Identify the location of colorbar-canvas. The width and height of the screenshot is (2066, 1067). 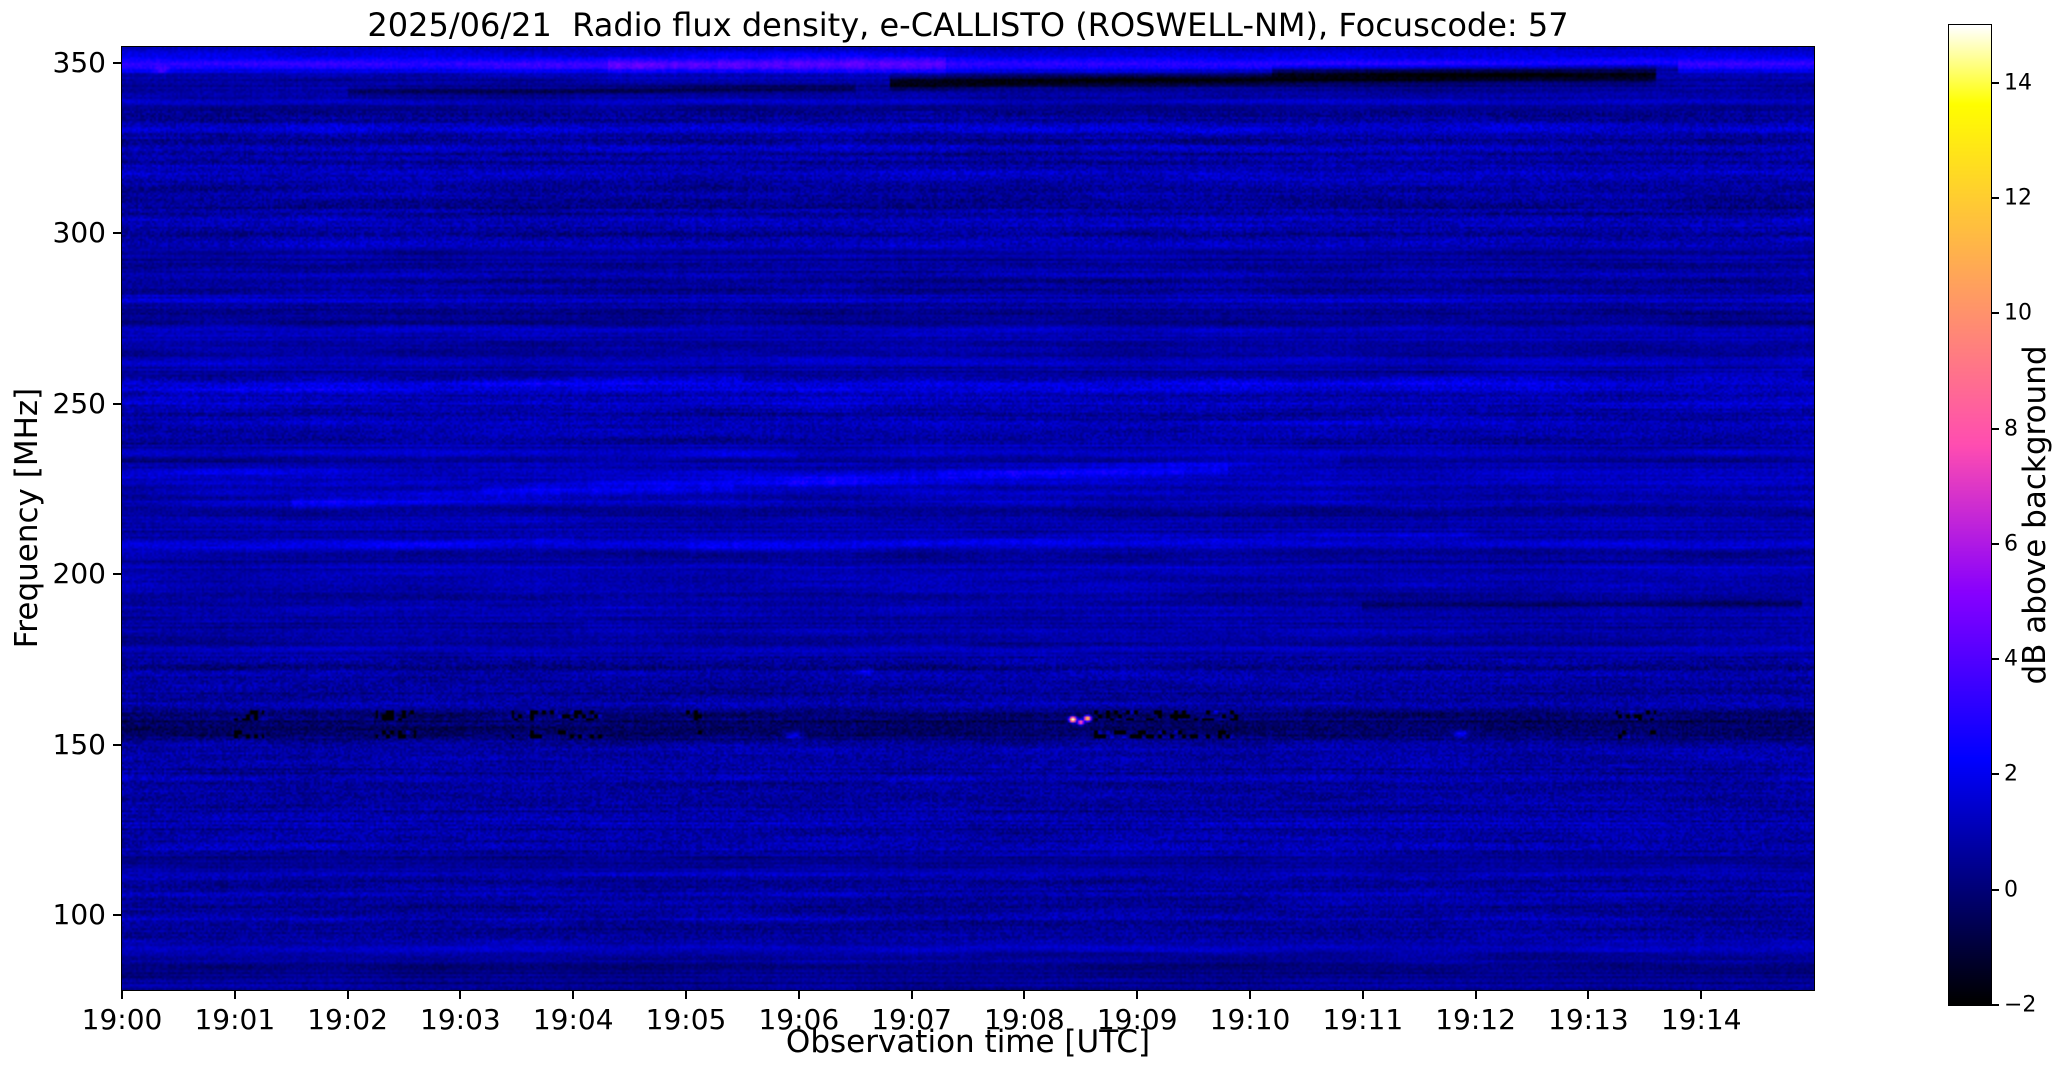
(1970, 515).